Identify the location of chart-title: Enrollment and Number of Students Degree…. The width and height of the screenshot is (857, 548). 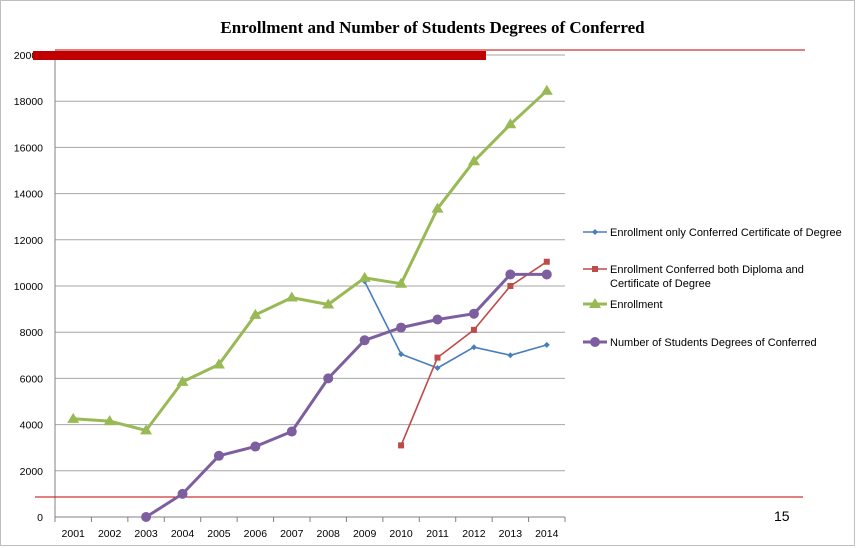
(432, 27).